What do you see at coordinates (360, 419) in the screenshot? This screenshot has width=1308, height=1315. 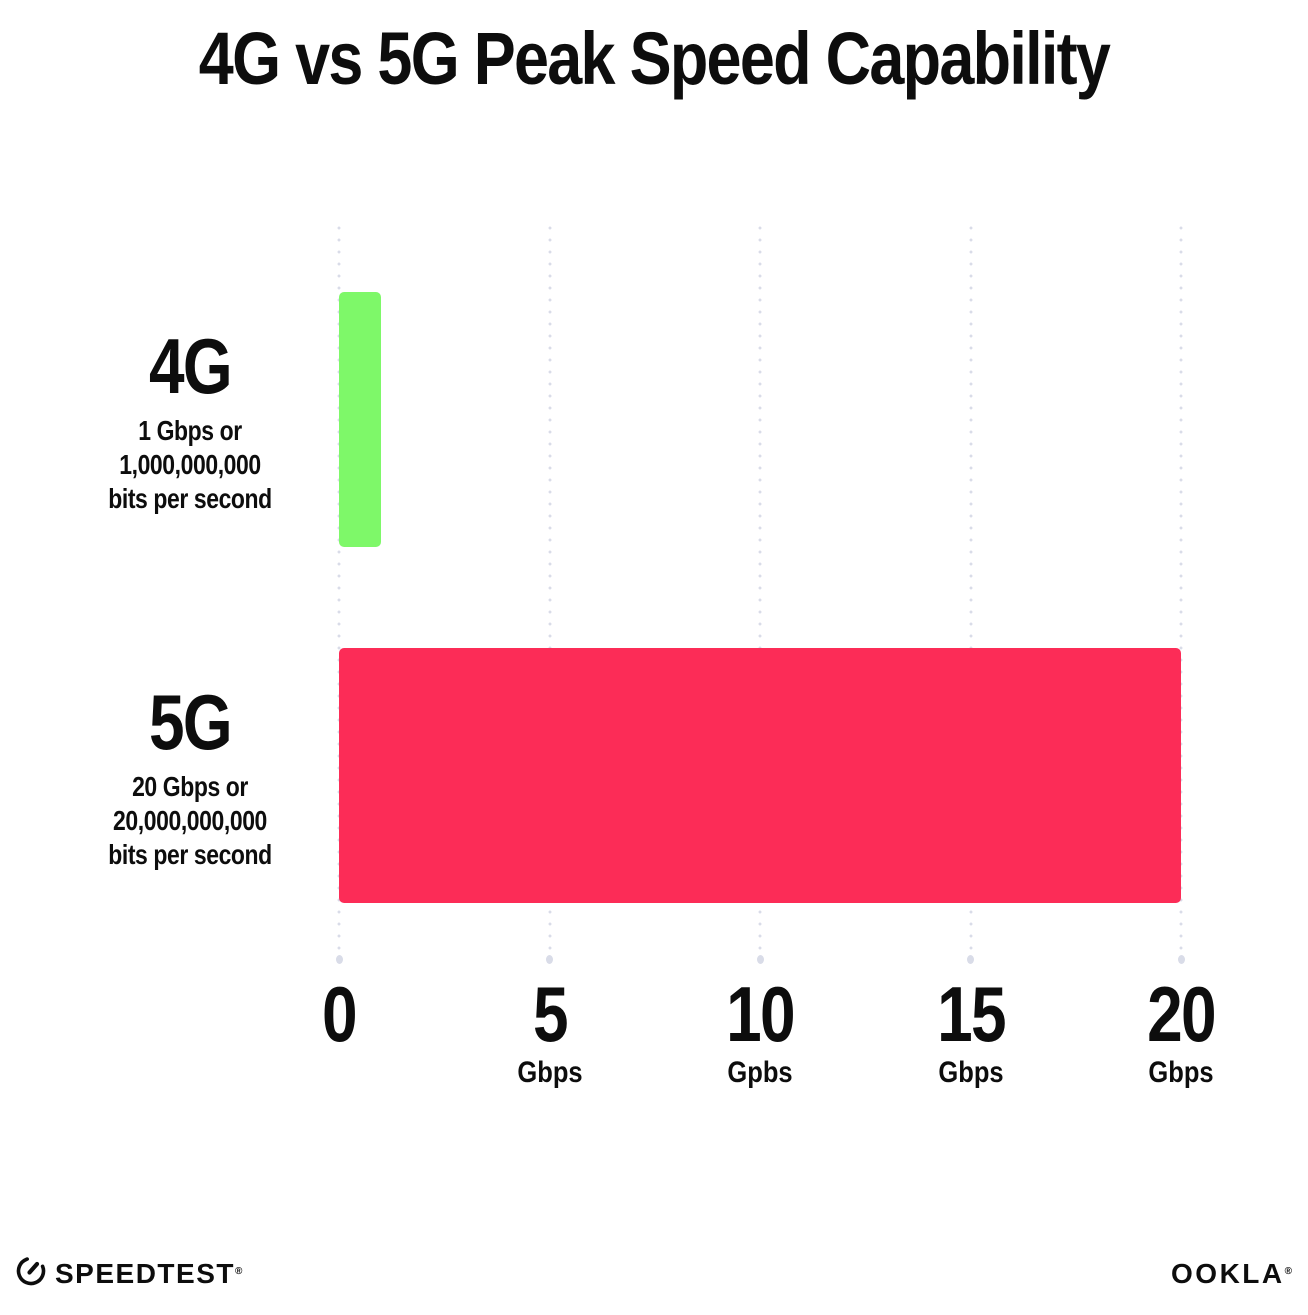 I see `bar-4g` at bounding box center [360, 419].